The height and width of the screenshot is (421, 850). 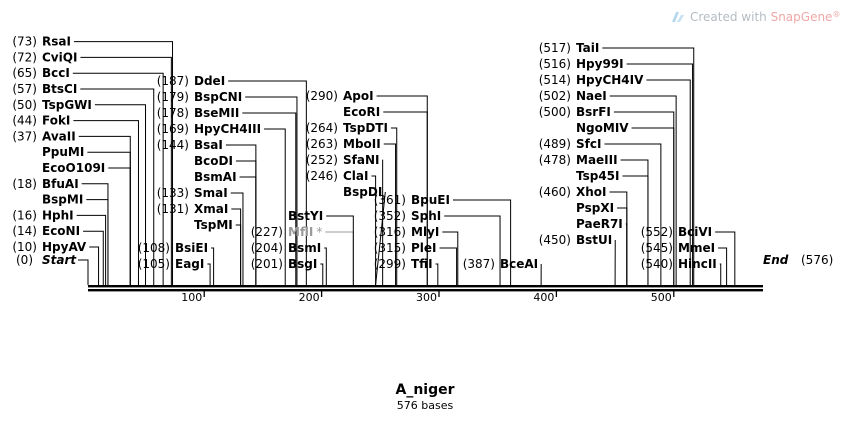 What do you see at coordinates (284, 264) in the screenshot?
I see `site-bsgi: (201) BsgI` at bounding box center [284, 264].